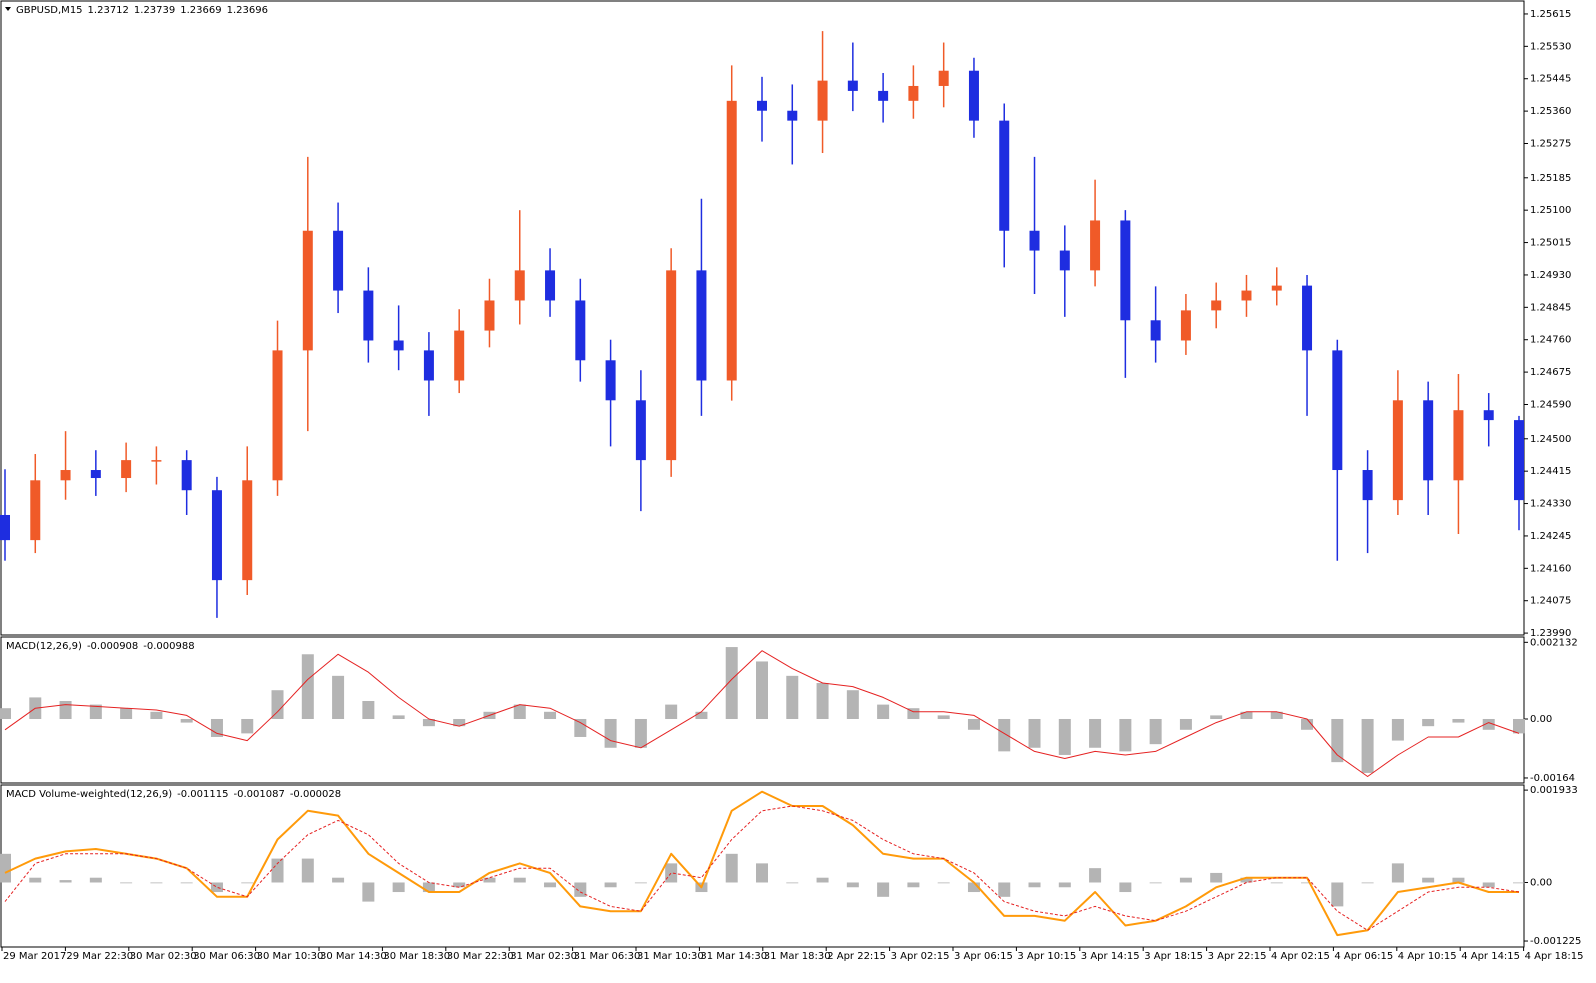 The image size is (1596, 983). I want to click on panel-header: GBPUSD,M15 1.23712 1.23739 1.23669 1.23696, so click(142, 10).